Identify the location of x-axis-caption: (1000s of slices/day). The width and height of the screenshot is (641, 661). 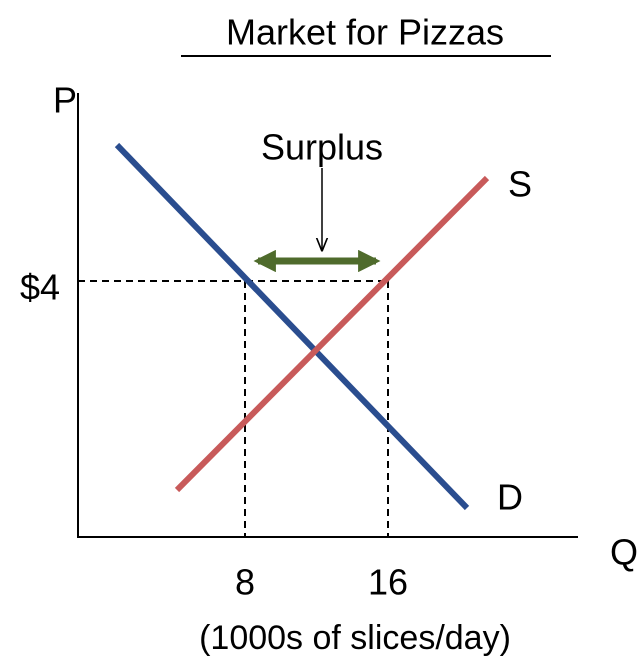
(355, 638).